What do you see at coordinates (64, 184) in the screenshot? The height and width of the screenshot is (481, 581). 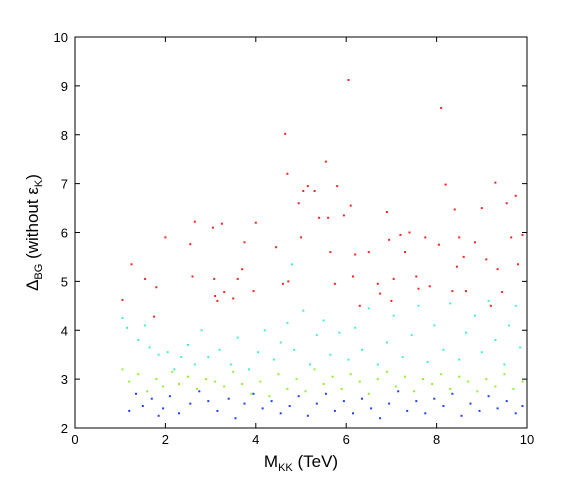 I see `y-tick-label: 7` at bounding box center [64, 184].